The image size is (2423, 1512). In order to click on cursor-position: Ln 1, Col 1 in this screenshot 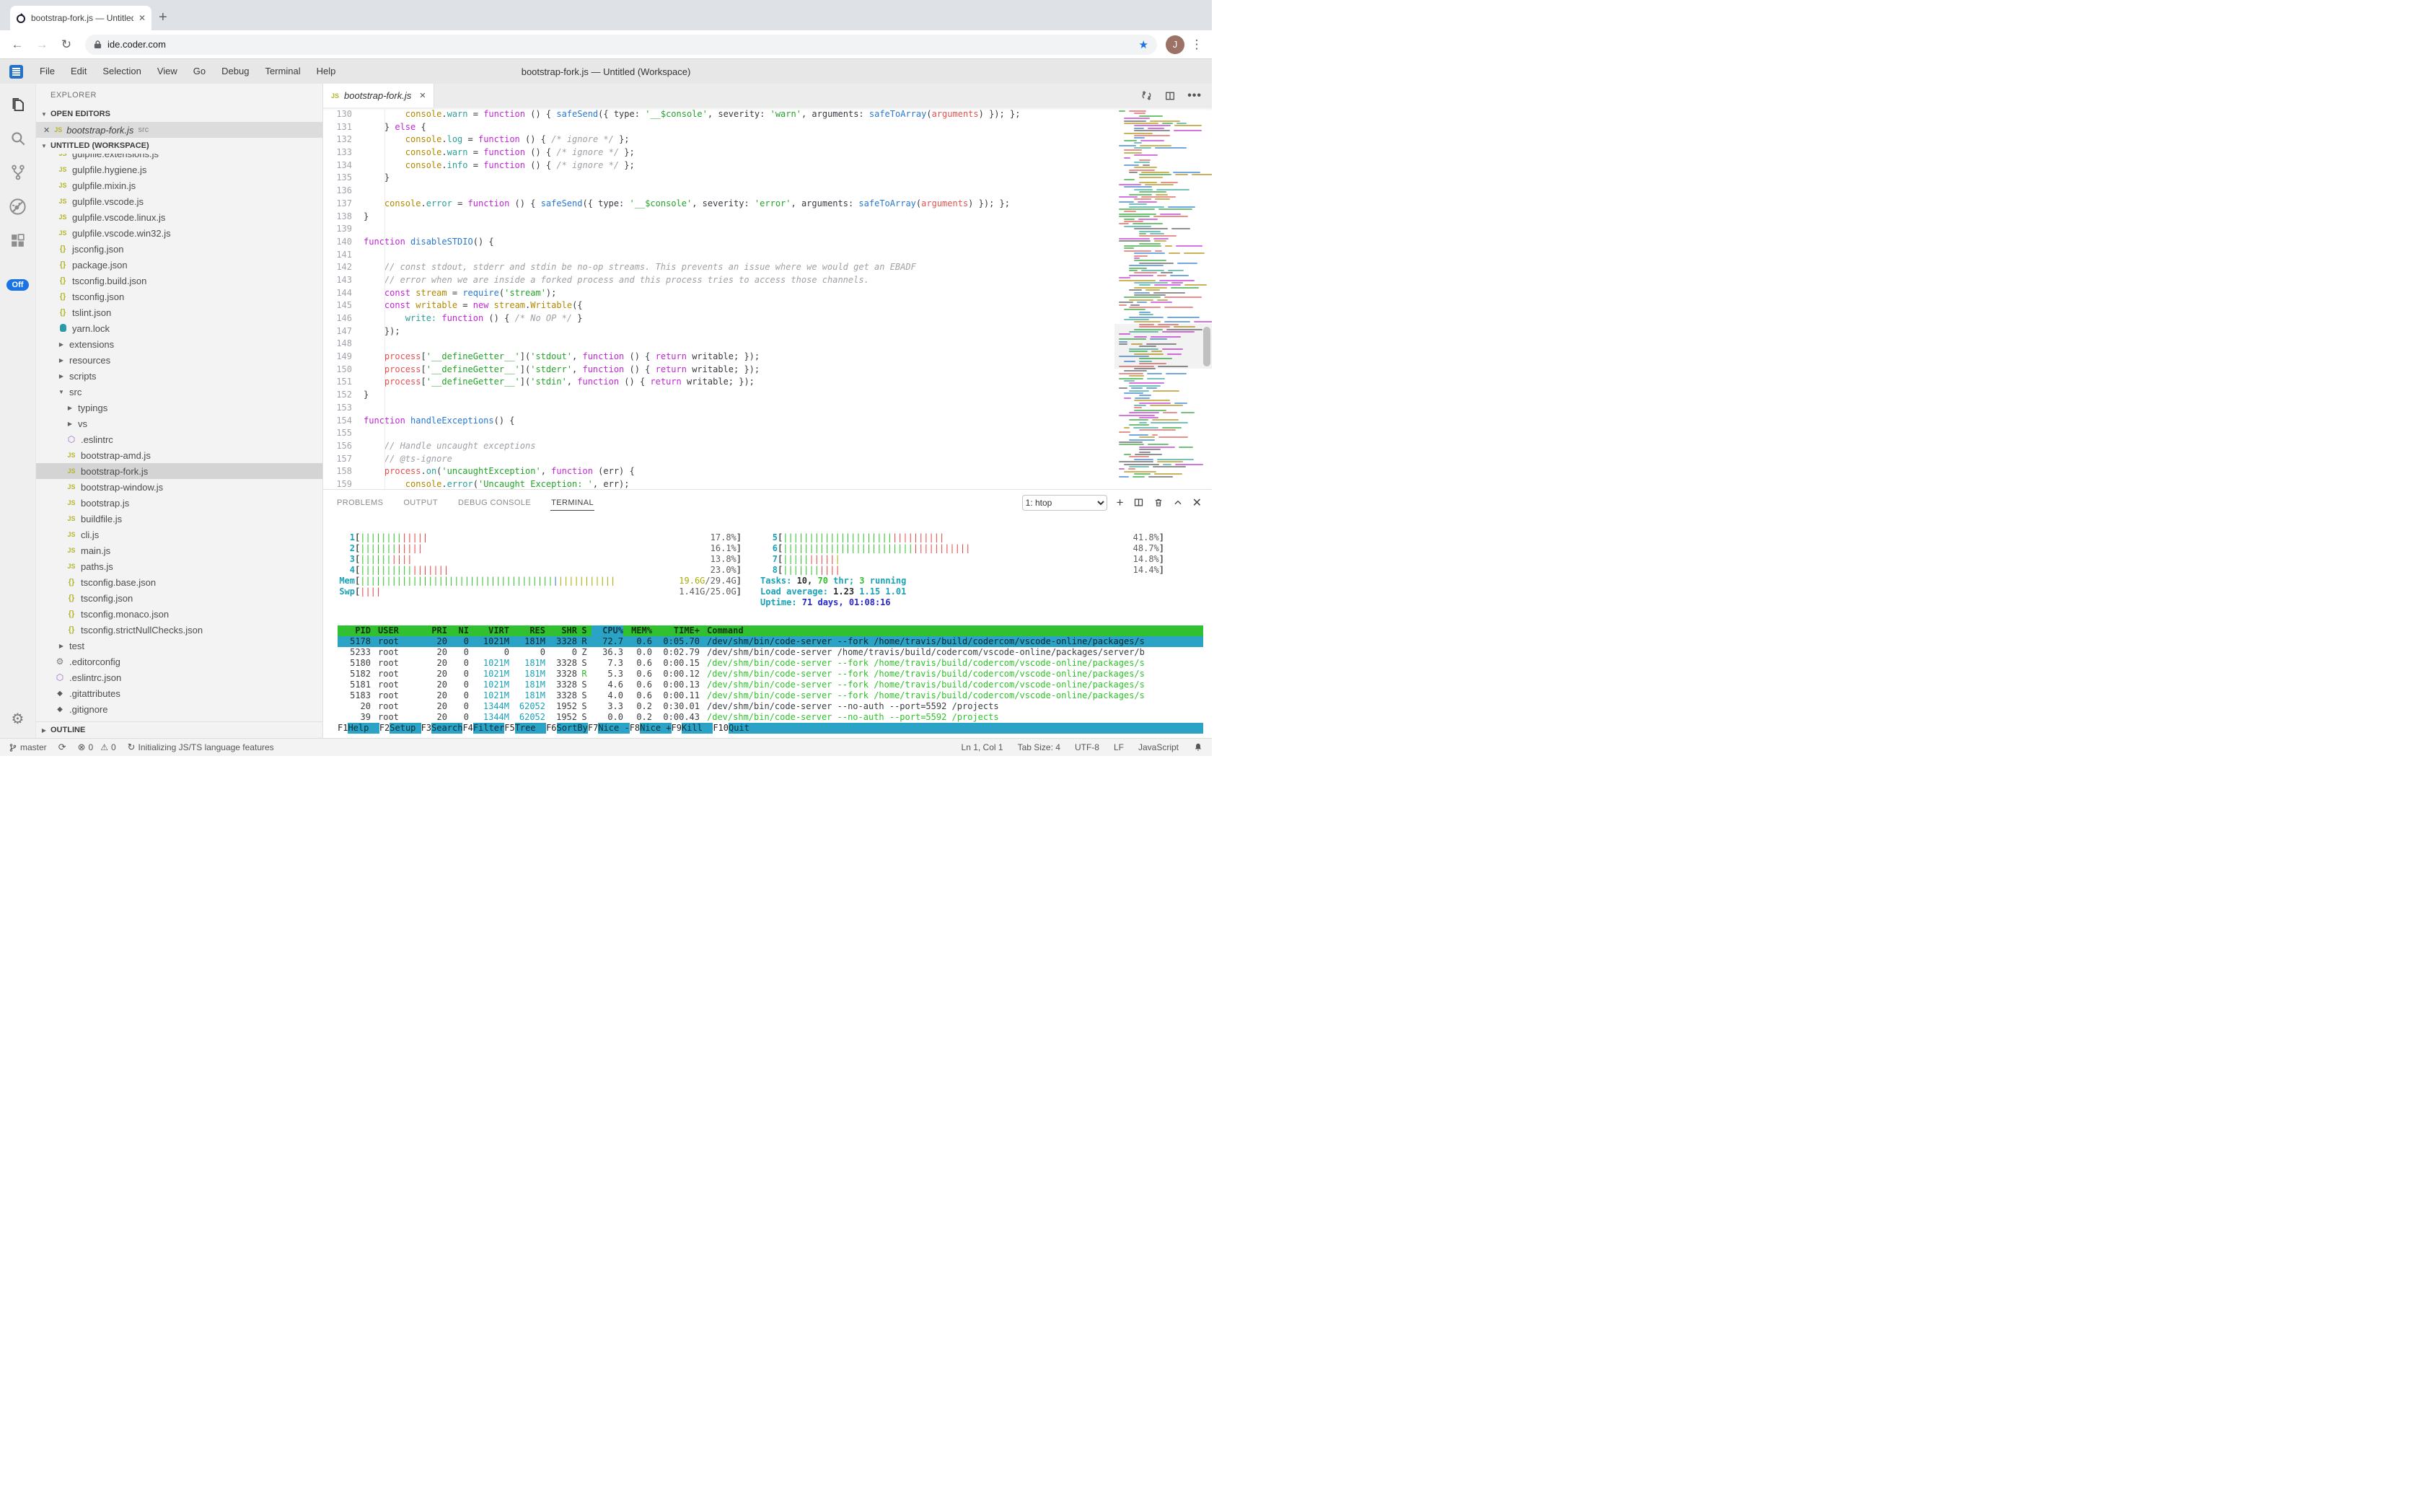, I will do `click(982, 747)`.